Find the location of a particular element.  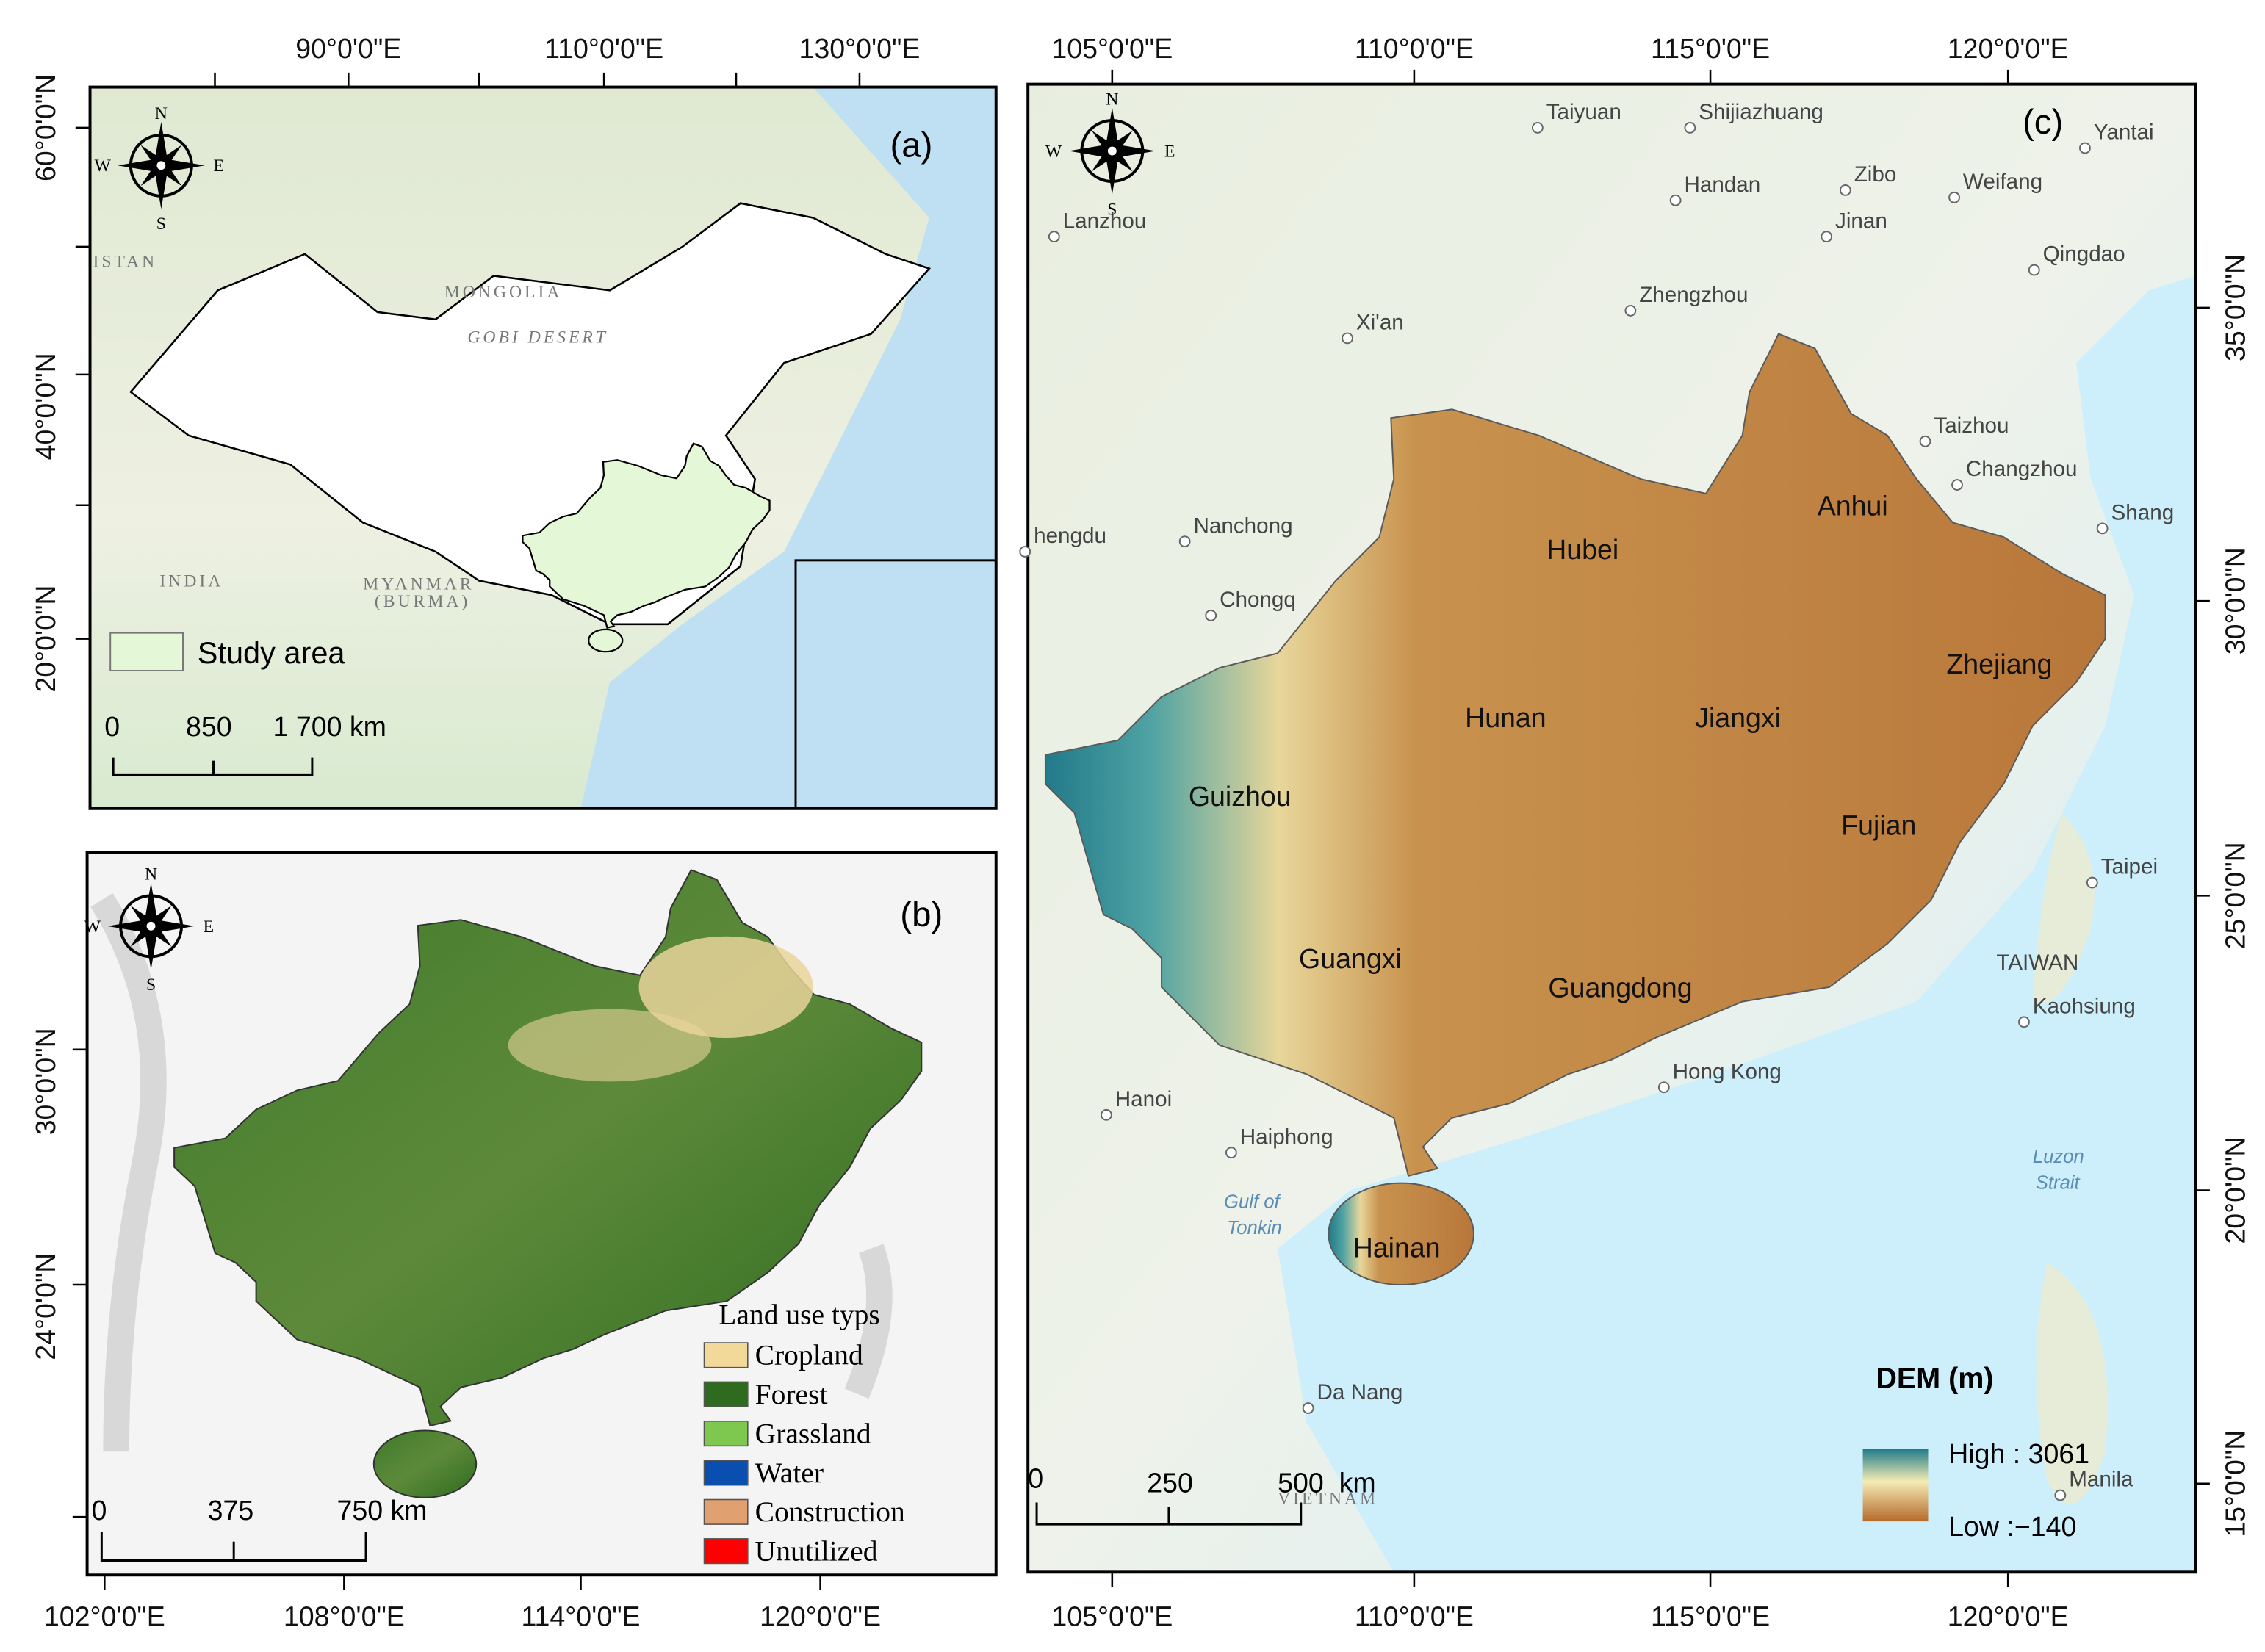

legend-label: Study area is located at coordinates (272, 652).